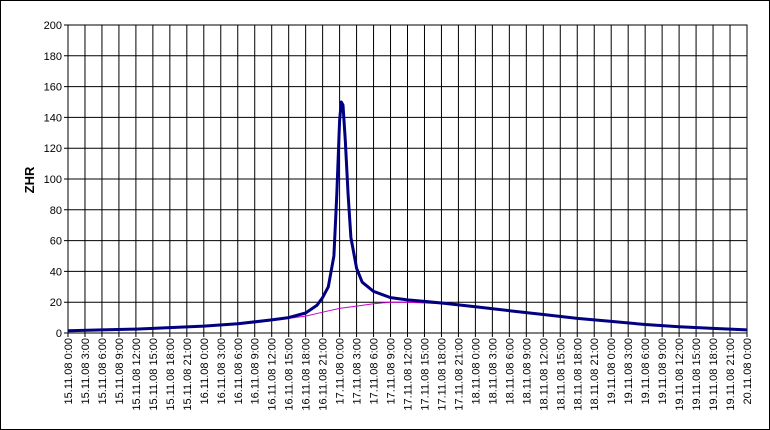 The height and width of the screenshot is (430, 770). Describe the element at coordinates (53, 180) in the screenshot. I see `y-tick-label: 100` at that location.